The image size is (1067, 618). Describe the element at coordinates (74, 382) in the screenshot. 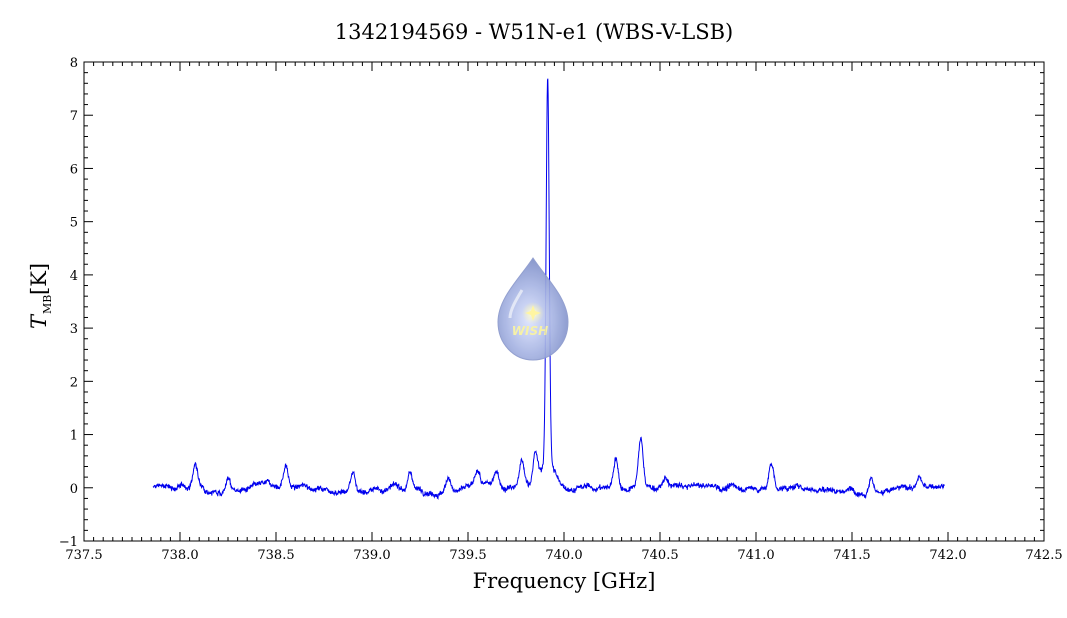

I see `y-tick-label: 2` at that location.